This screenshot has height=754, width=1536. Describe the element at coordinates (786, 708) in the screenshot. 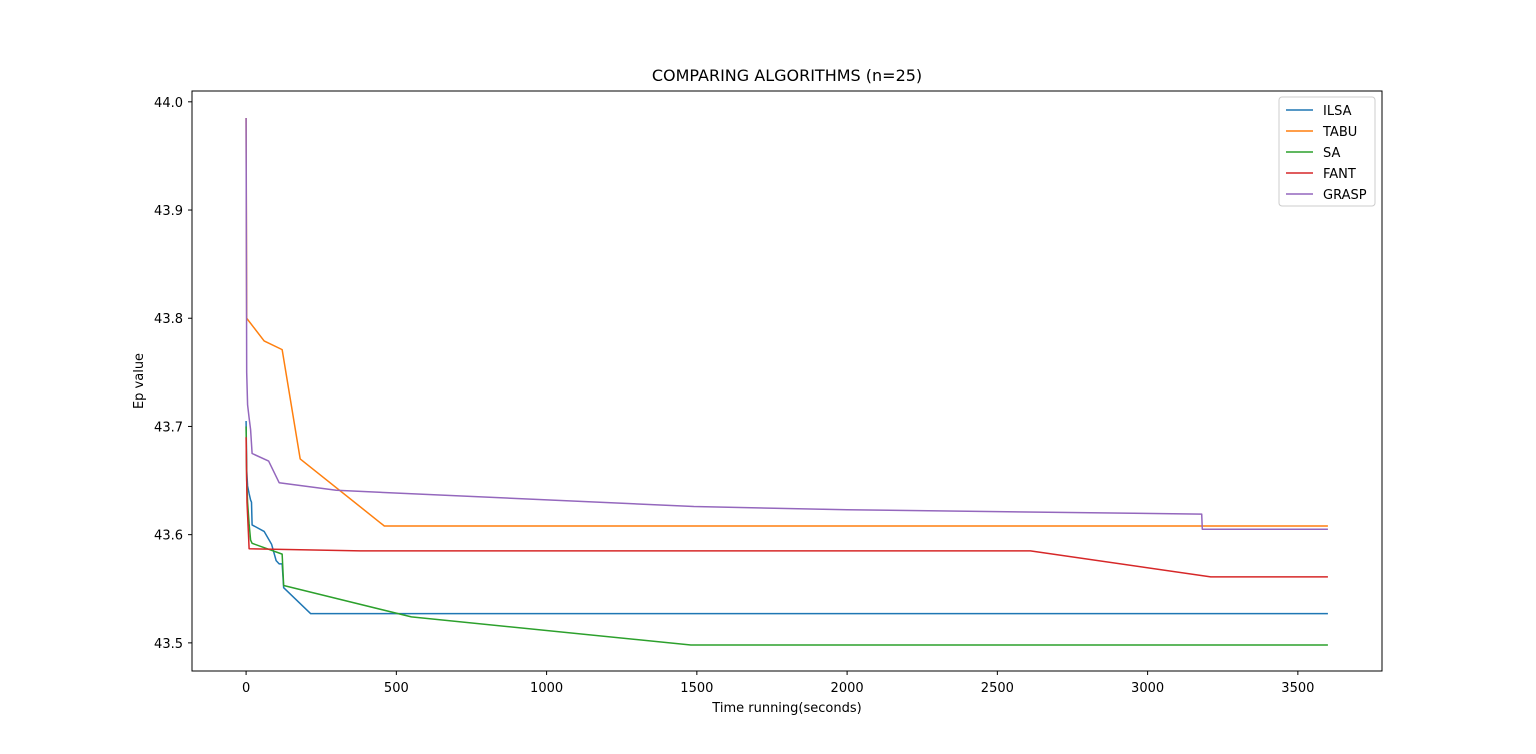

I see `x-axis-label: Time running(seconds)` at that location.